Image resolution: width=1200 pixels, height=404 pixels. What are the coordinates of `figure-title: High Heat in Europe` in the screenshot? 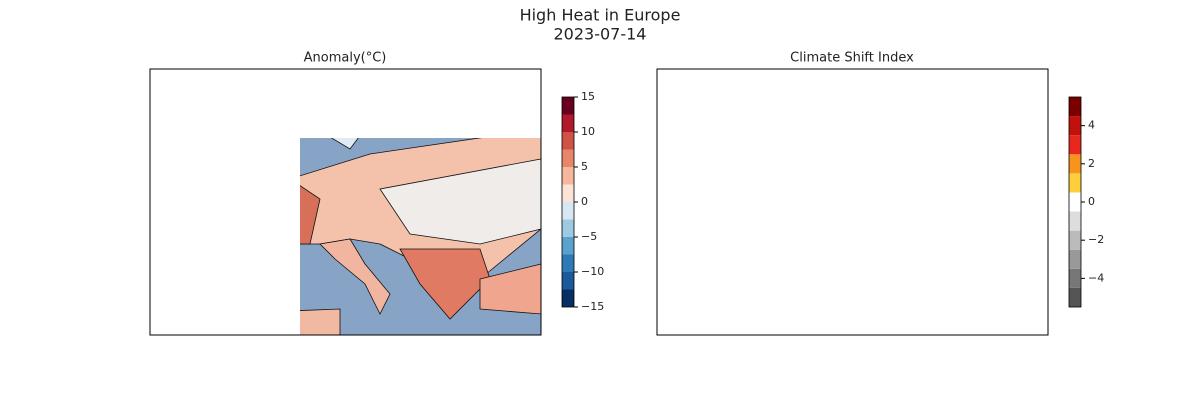 It's located at (600, 15).